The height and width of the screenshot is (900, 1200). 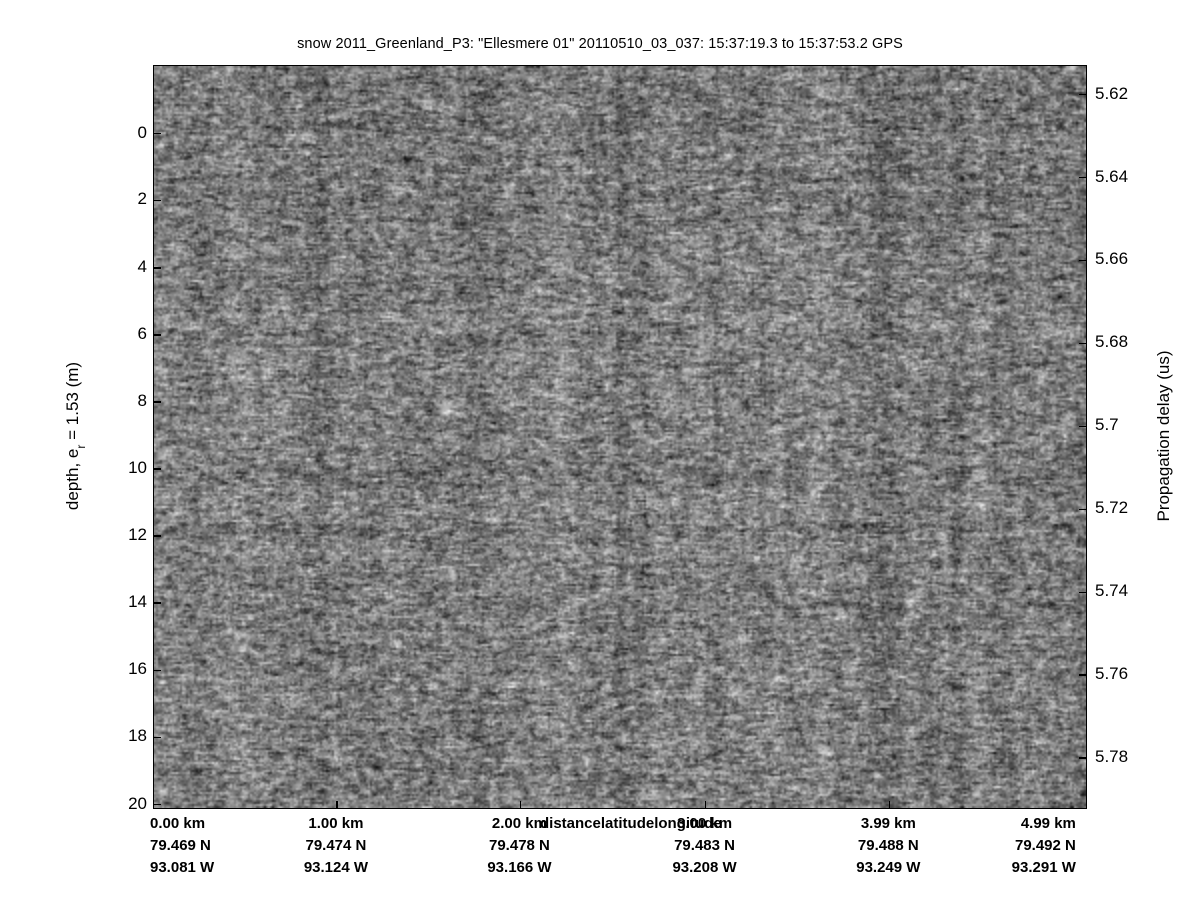 I want to click on geo-row-name-longitude: longitude, so click(x=688, y=823).